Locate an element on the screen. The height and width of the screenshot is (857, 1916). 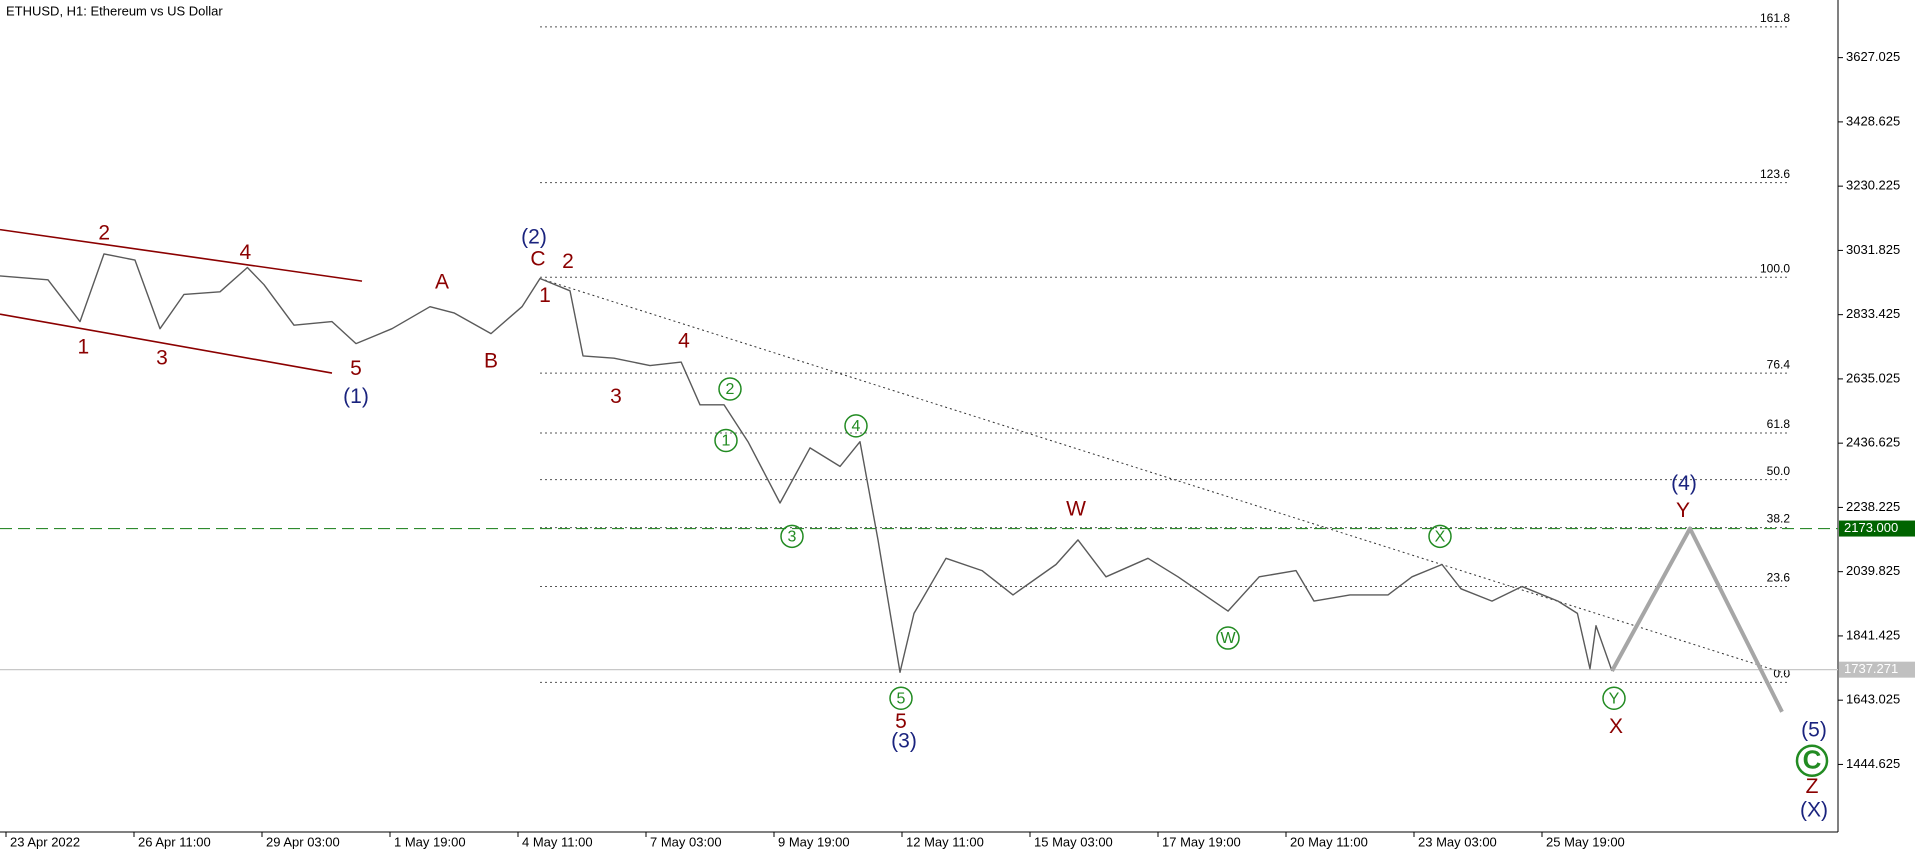
projection-line is located at coordinates (1697, 619).